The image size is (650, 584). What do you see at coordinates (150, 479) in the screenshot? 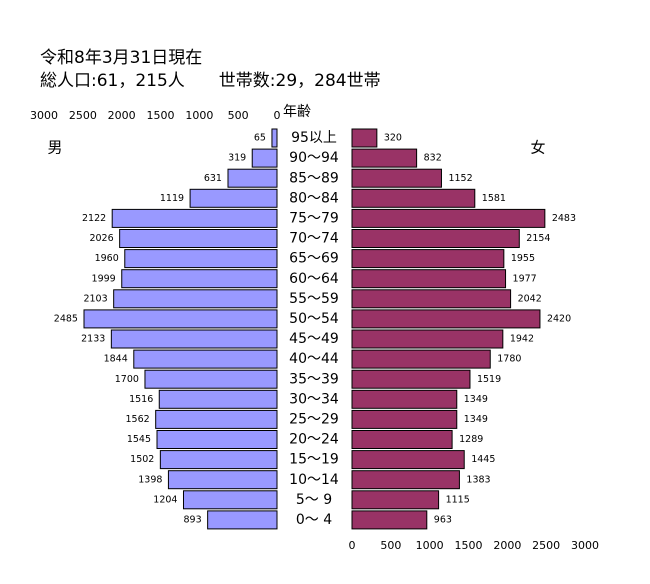
I see `value-label: 1398` at bounding box center [150, 479].